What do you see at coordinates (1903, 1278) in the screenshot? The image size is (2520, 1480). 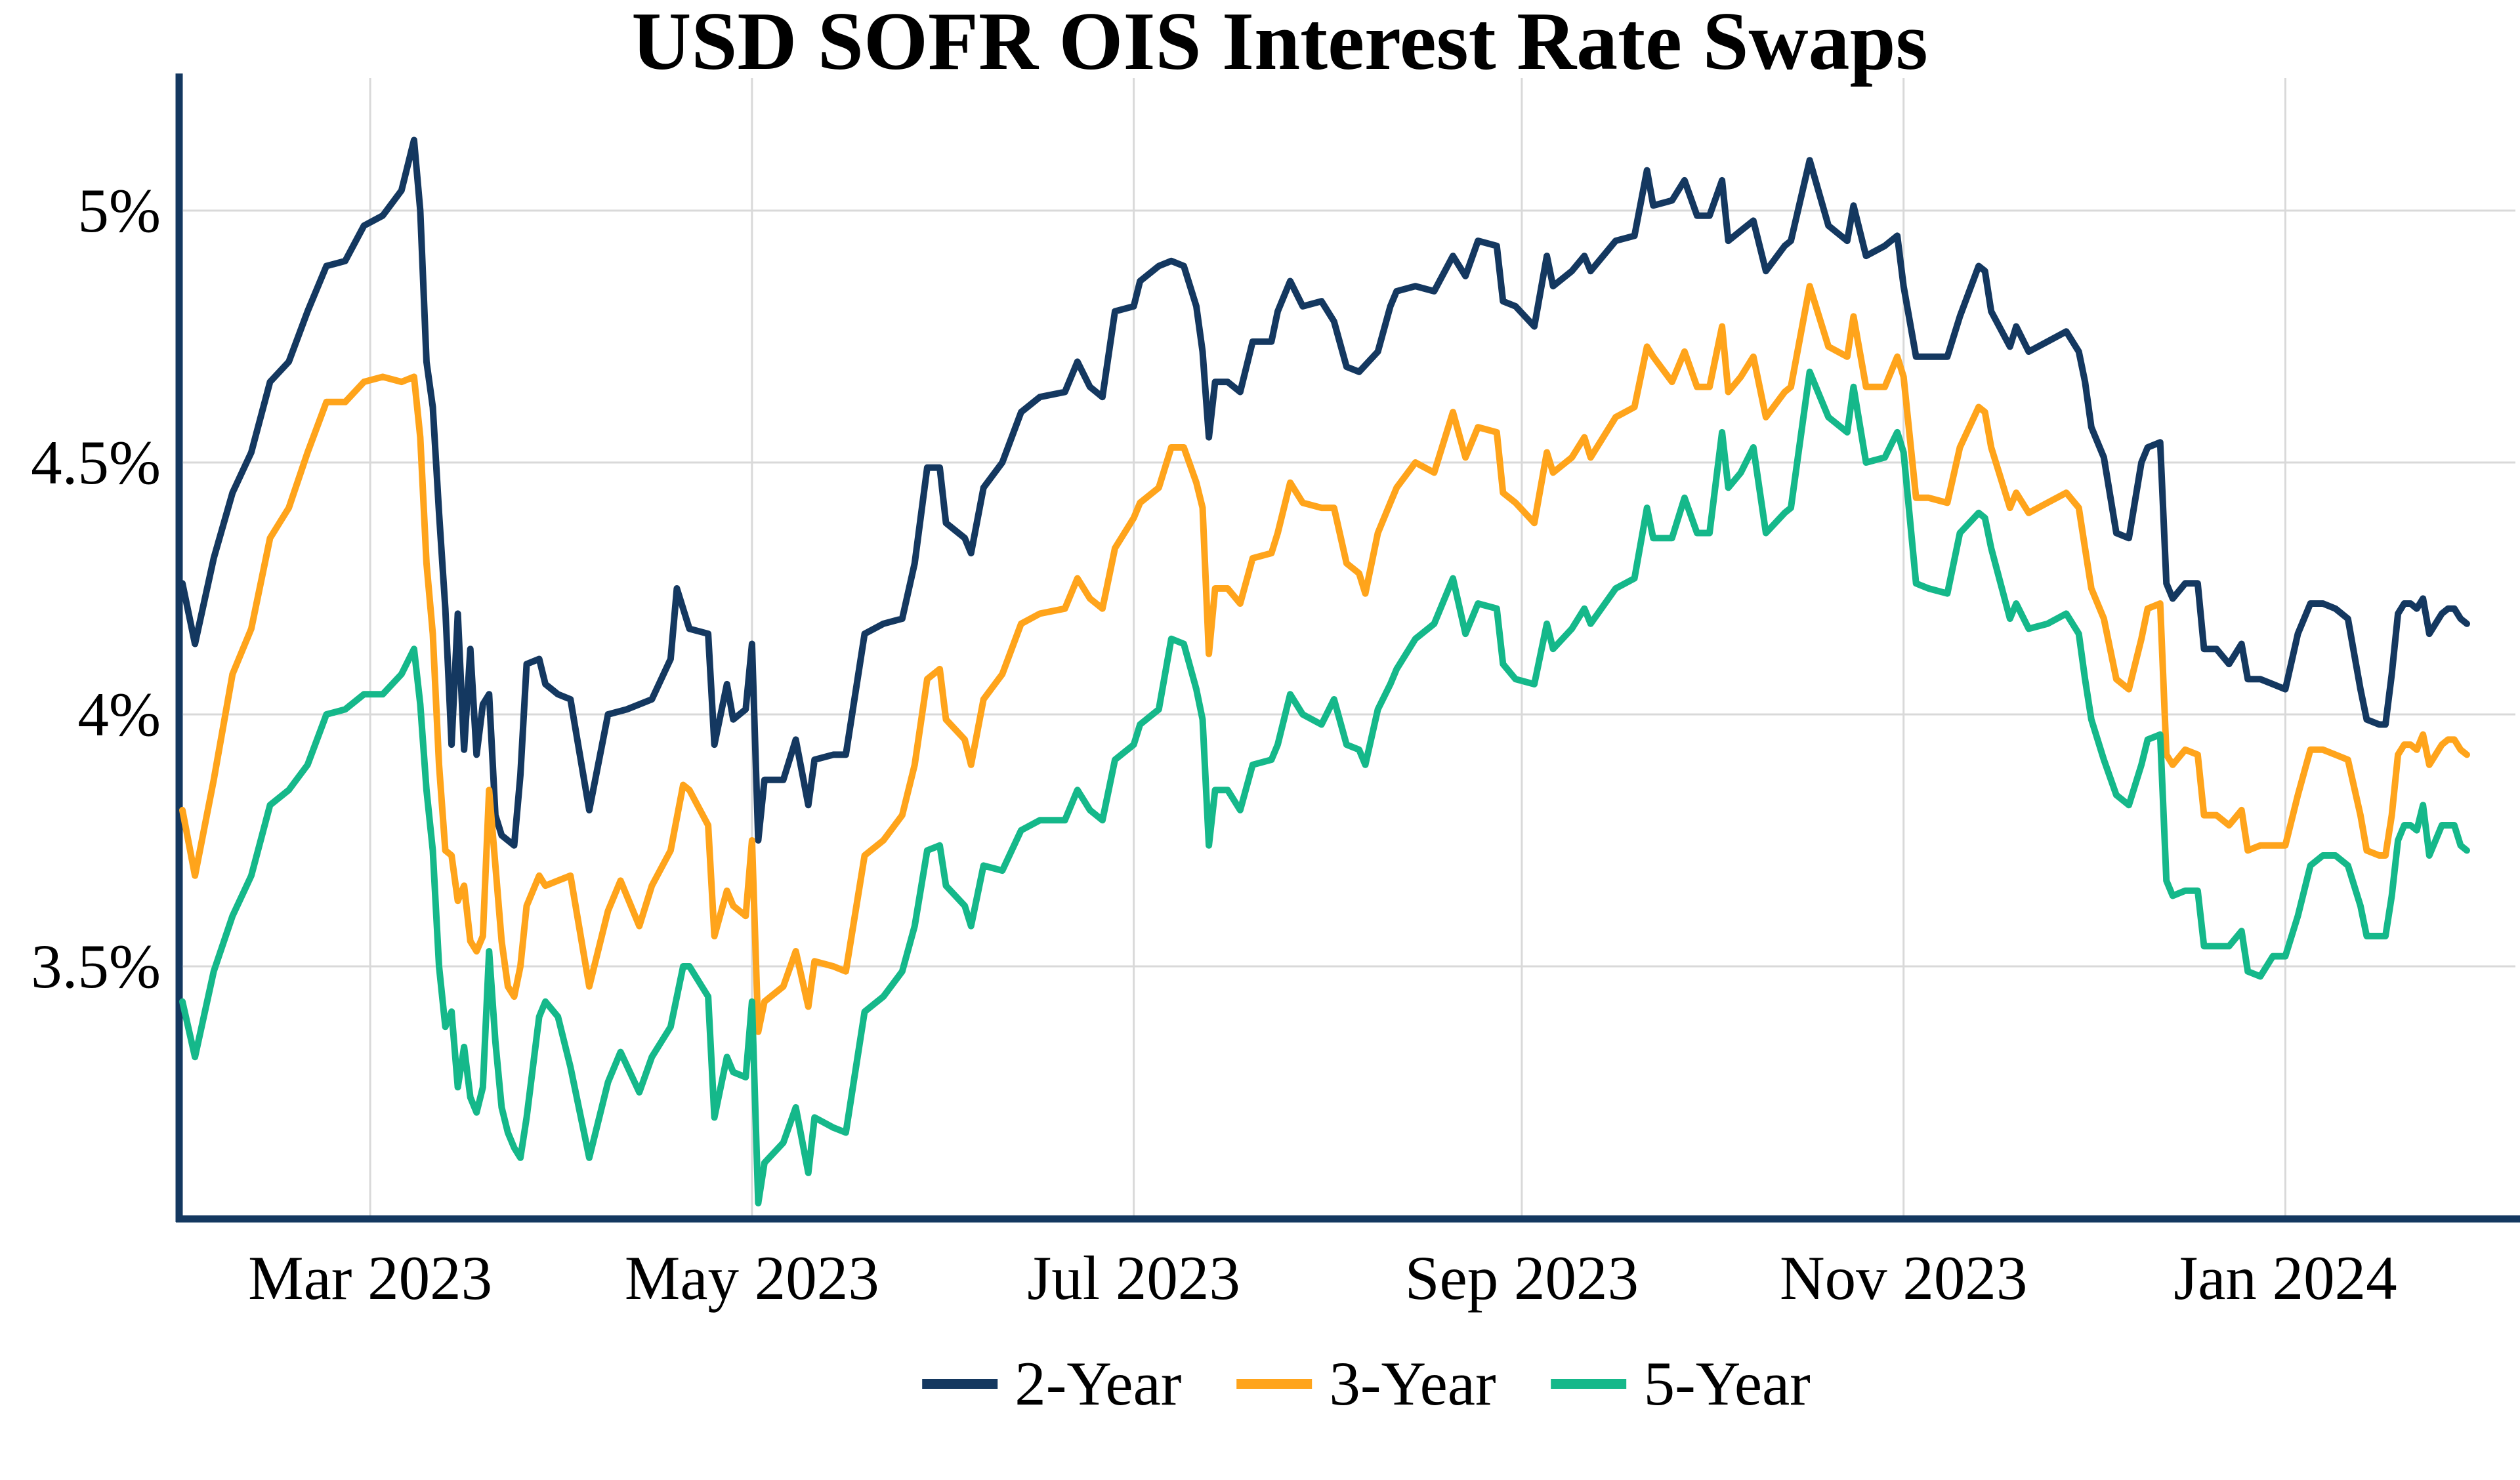 I see `x-tick-label: Nov 2023` at bounding box center [1903, 1278].